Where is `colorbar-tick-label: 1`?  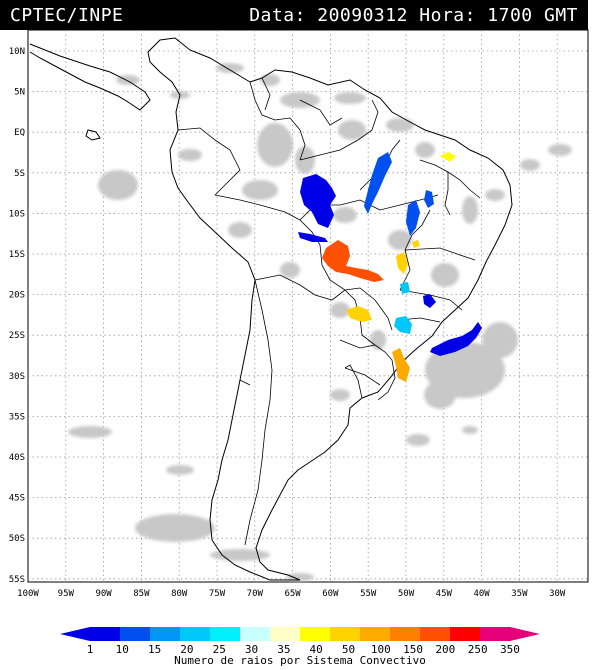
colorbar-tick-label: 1 is located at coordinates (90, 649).